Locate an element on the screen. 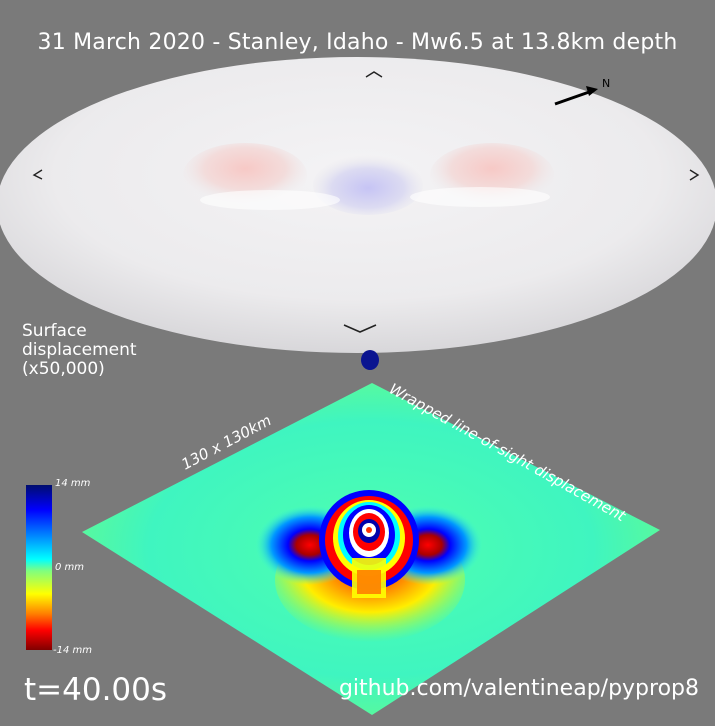 The image size is (715, 726). surface-displacement-label: Surface displacement (x50,000) is located at coordinates (79, 350).